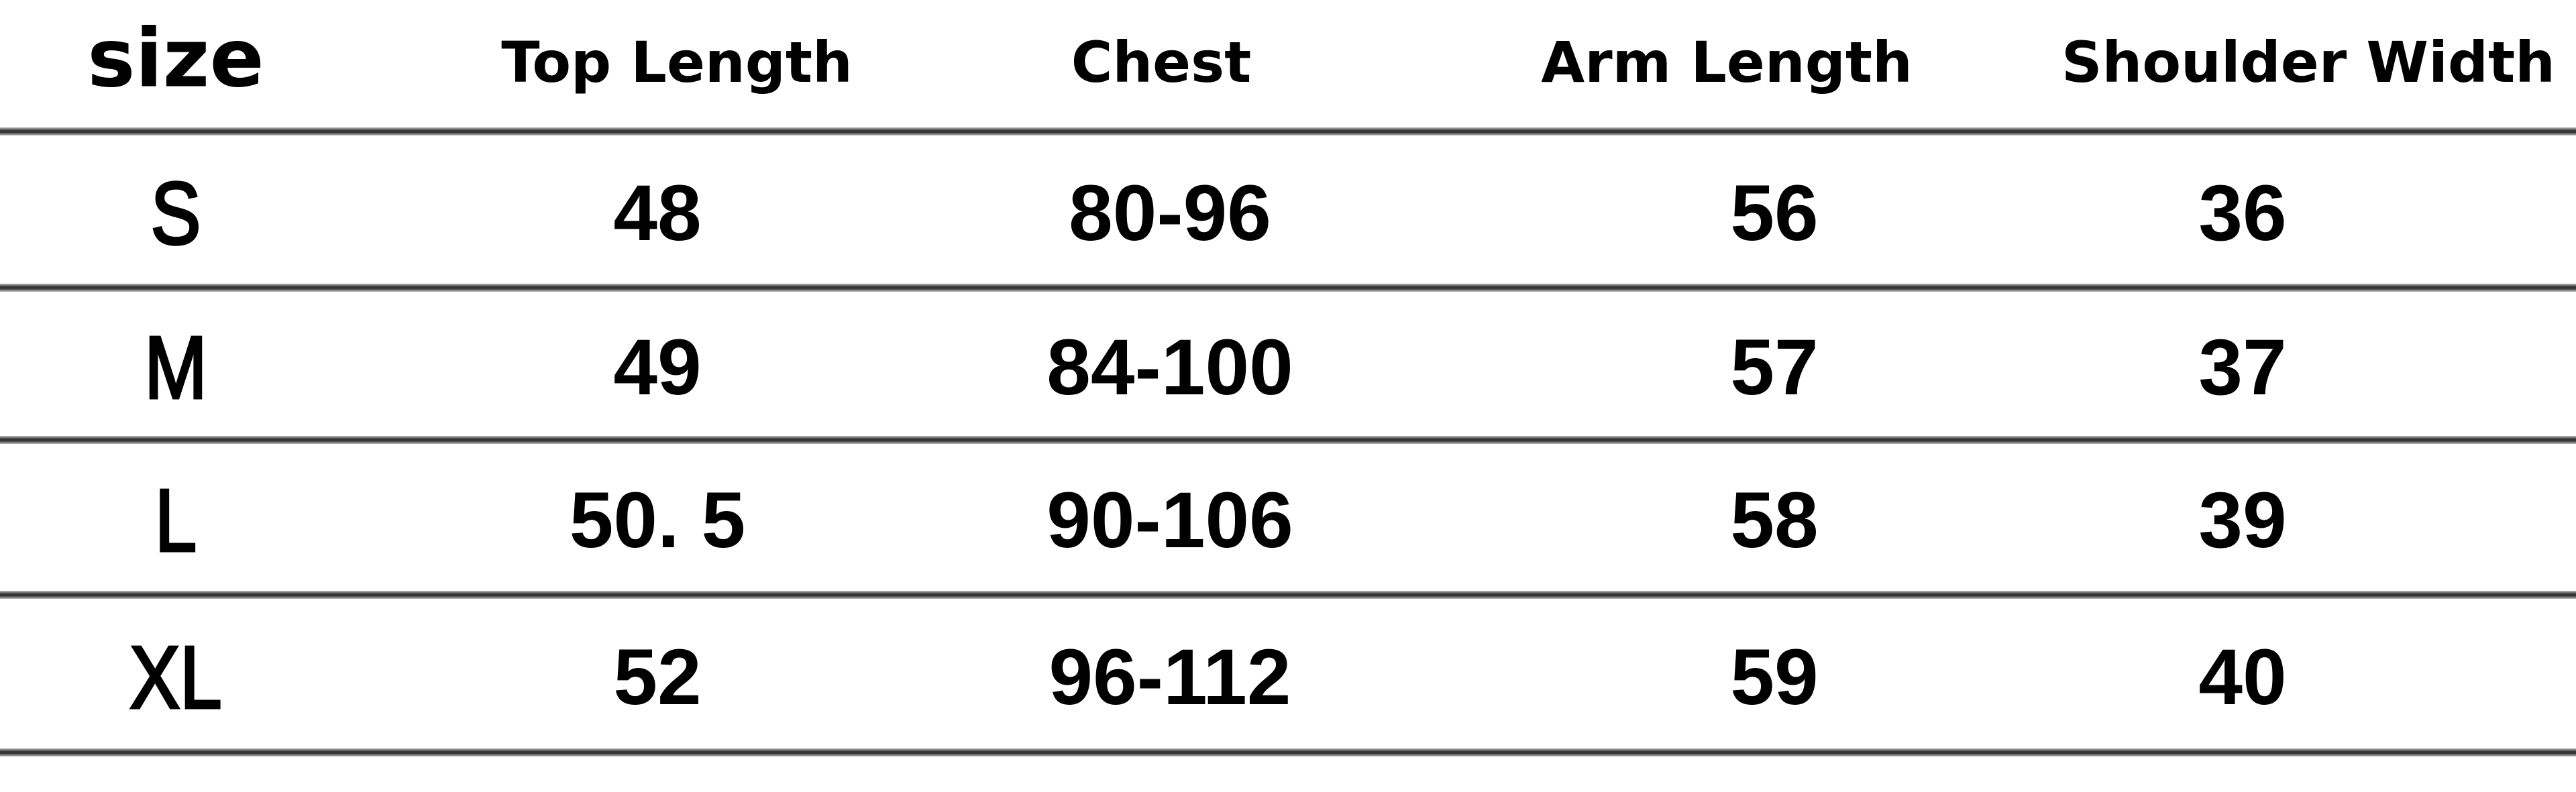 Image resolution: width=2576 pixels, height=792 pixels. Describe the element at coordinates (2242, 213) in the screenshot. I see `cell-shoulder-width: 36` at that location.